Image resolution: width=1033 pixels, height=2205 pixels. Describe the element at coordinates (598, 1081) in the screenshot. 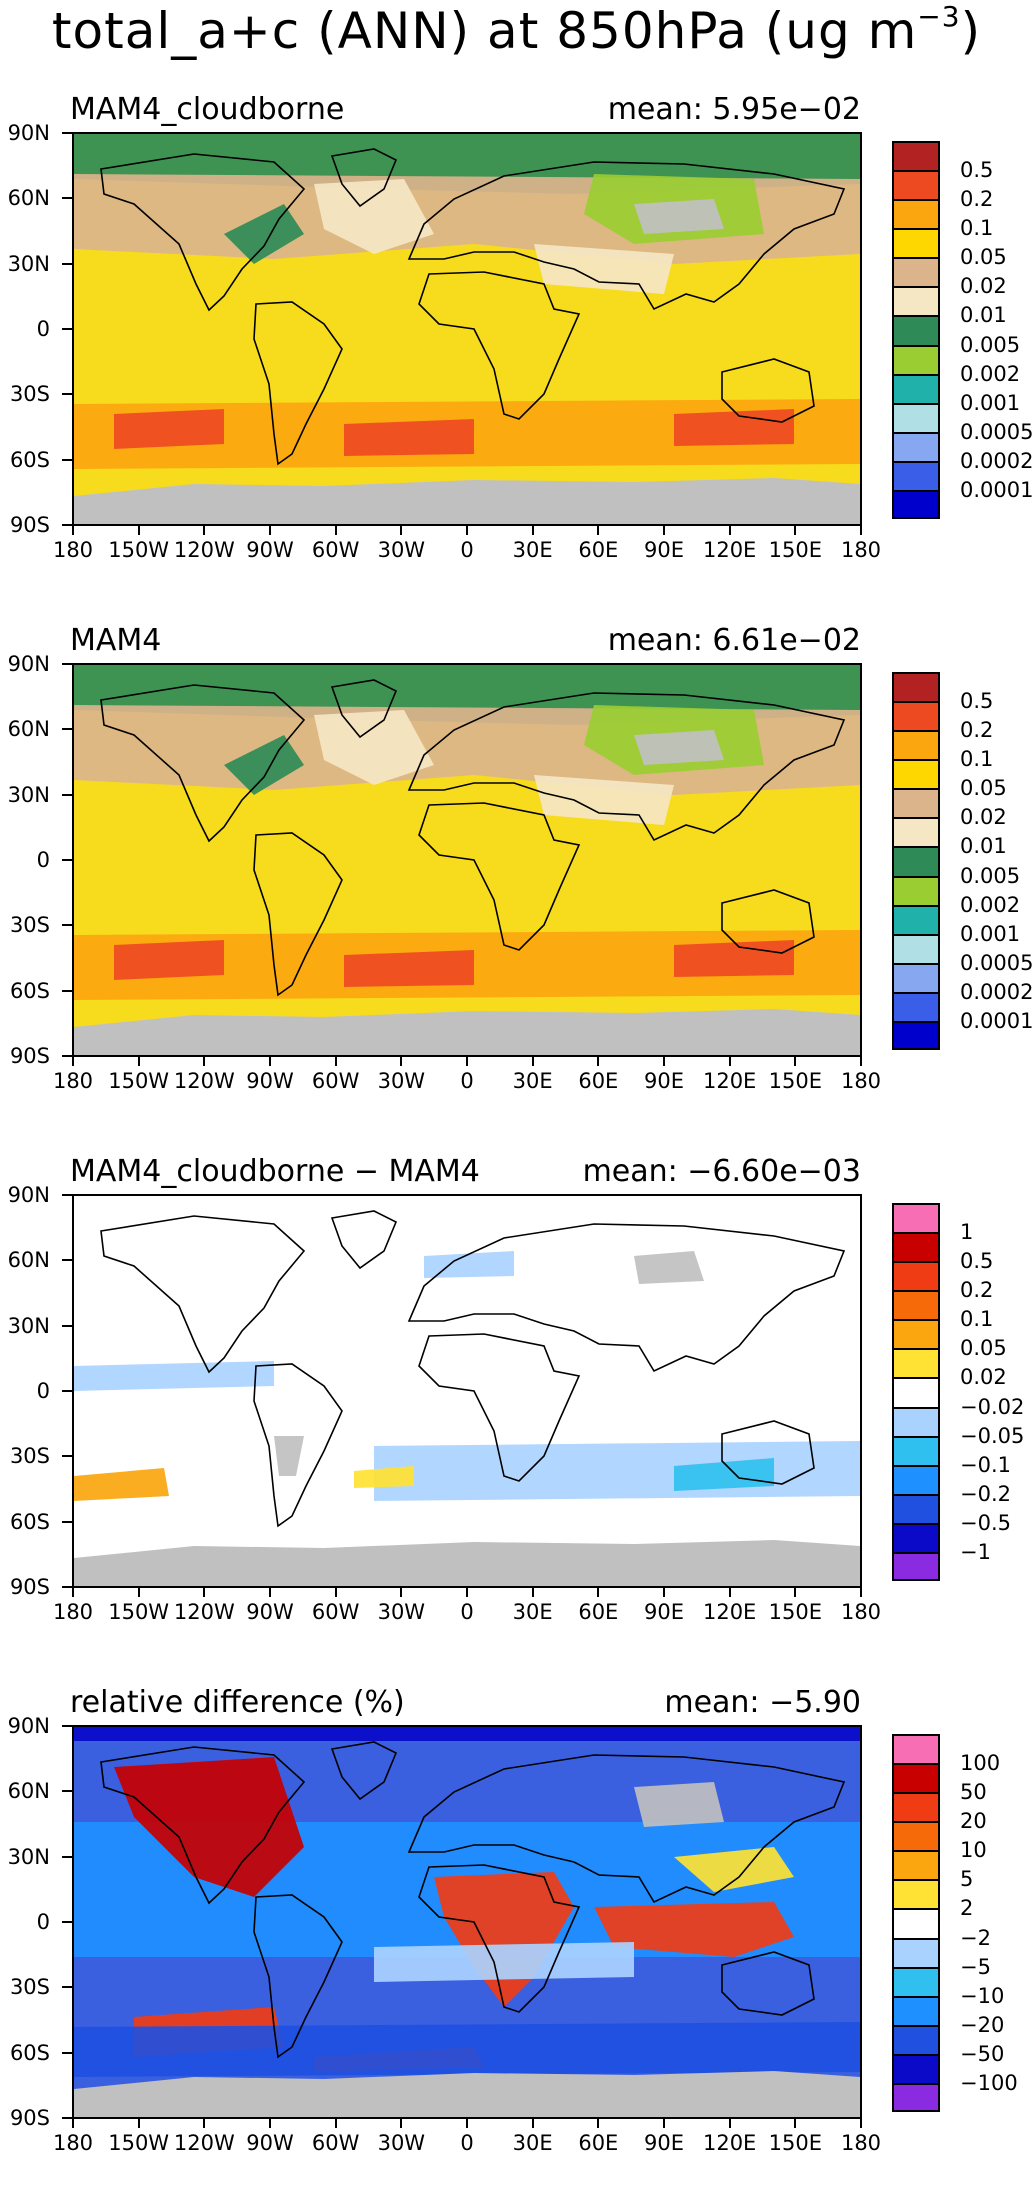

I see `x-tick-label: 60E` at that location.